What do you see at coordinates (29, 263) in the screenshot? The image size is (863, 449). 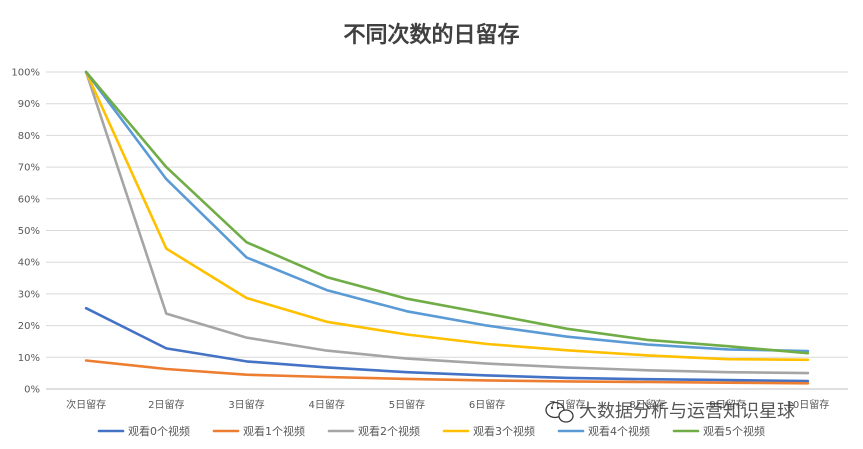 I see `y-tick-label: 40%` at bounding box center [29, 263].